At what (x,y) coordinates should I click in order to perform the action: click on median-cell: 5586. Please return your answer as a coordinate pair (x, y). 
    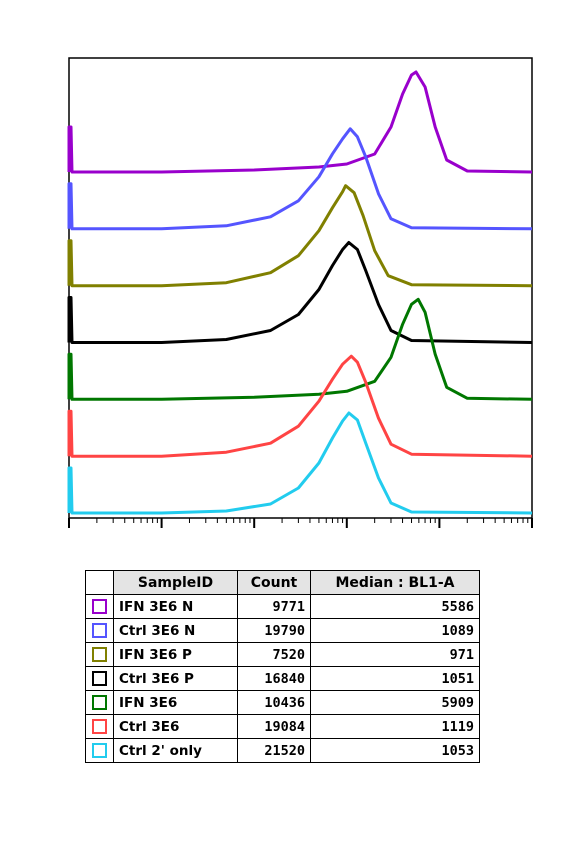
    Looking at the image, I should click on (395, 606).